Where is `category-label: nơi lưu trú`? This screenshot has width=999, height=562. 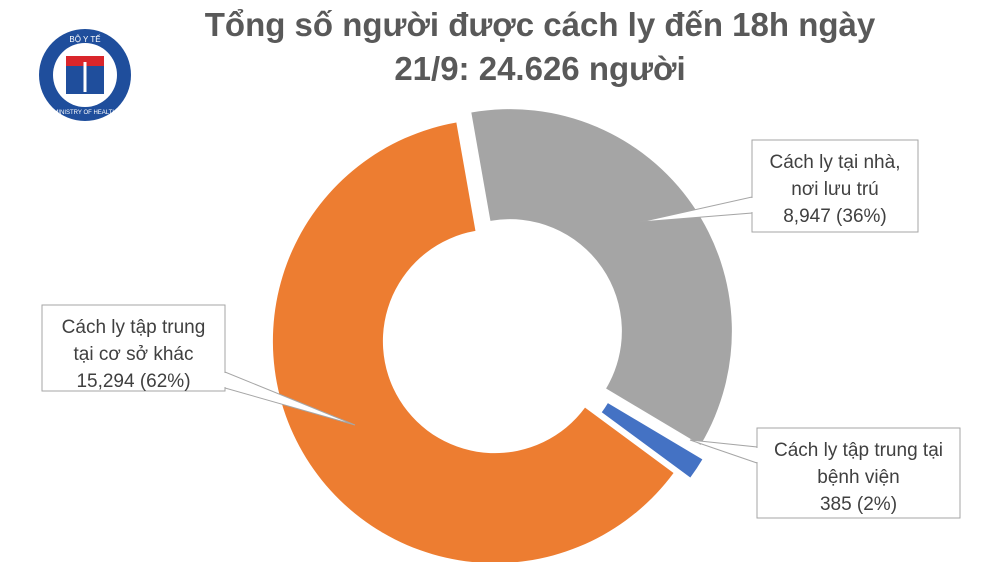
category-label: nơi lưu trú is located at coordinates (835, 189).